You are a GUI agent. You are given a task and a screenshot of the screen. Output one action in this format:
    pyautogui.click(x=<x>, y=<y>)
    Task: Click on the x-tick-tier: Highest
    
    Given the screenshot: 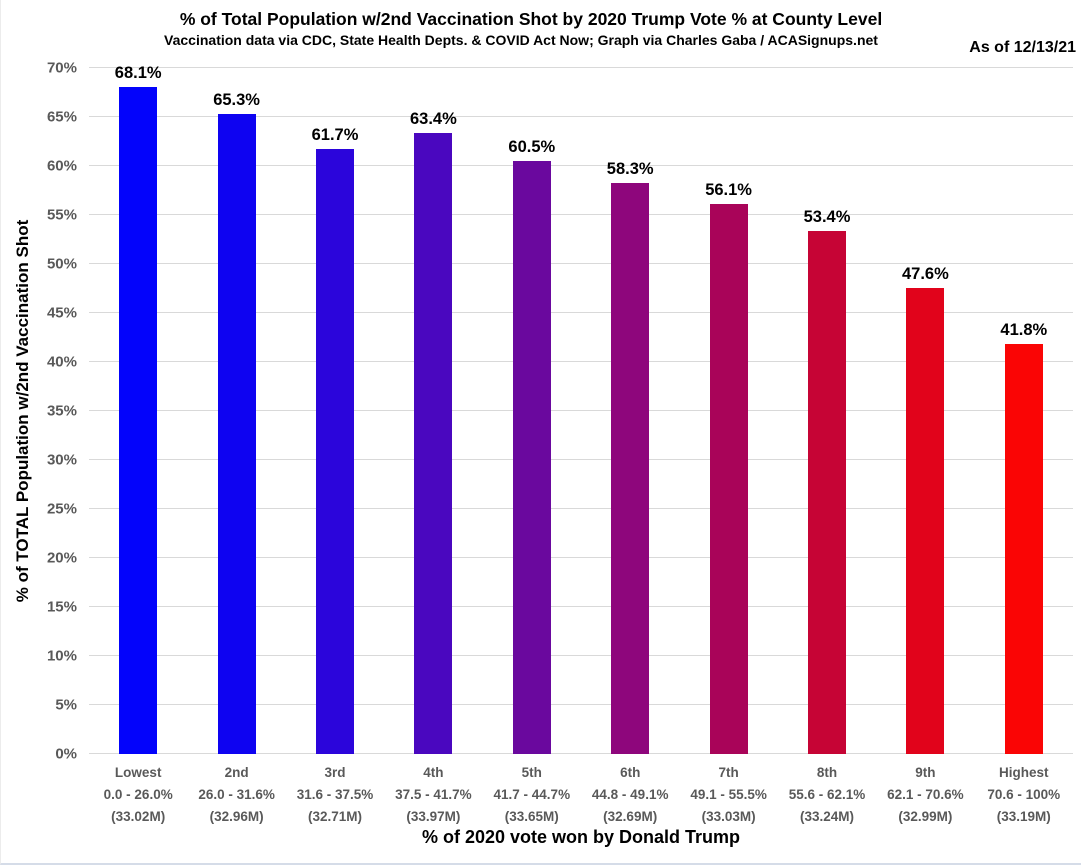 What is the action you would take?
    pyautogui.click(x=1024, y=772)
    